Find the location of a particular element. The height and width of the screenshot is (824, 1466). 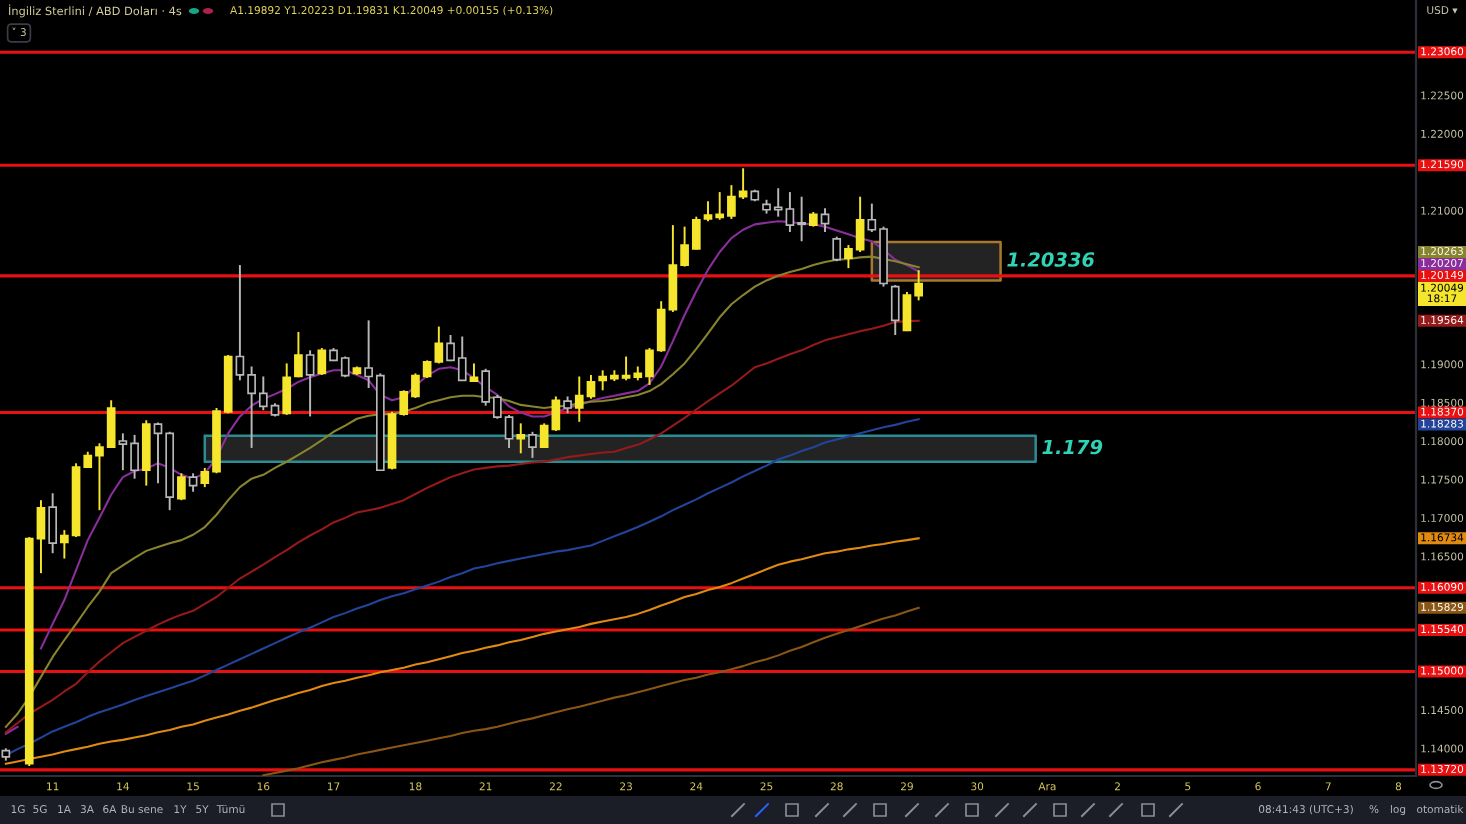

line-series is located at coordinates (591, 691).